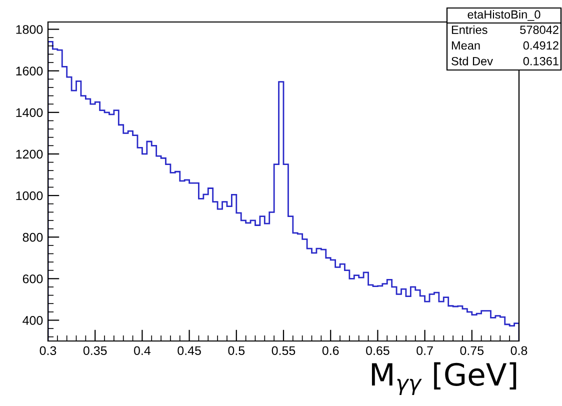 This screenshot has width=562, height=406. I want to click on x-tick-label: 0.3, so click(48, 351).